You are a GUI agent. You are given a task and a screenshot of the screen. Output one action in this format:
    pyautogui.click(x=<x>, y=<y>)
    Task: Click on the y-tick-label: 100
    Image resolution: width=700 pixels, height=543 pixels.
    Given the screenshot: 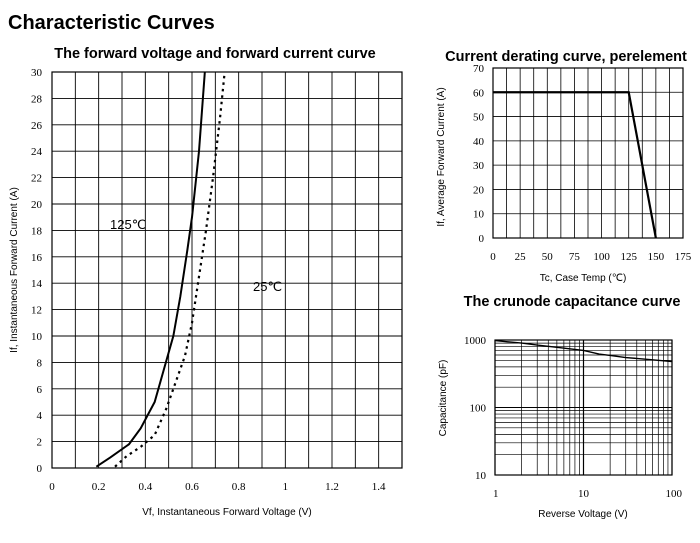 What is the action you would take?
    pyautogui.click(x=478, y=409)
    